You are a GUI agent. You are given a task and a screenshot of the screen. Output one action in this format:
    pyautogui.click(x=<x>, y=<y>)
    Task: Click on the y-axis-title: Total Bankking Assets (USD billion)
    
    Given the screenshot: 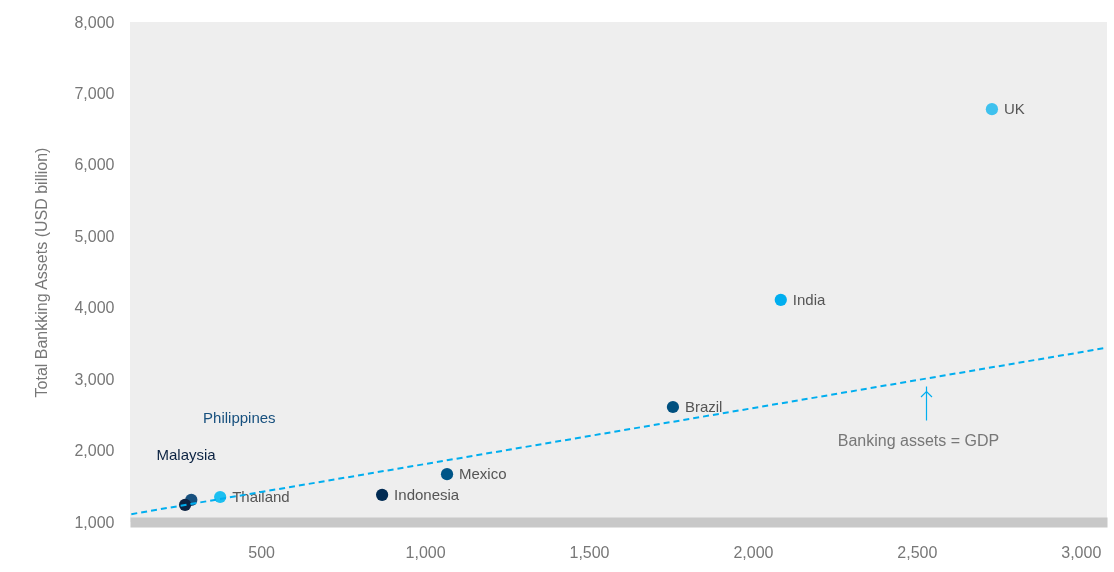 What is the action you would take?
    pyautogui.click(x=42, y=272)
    